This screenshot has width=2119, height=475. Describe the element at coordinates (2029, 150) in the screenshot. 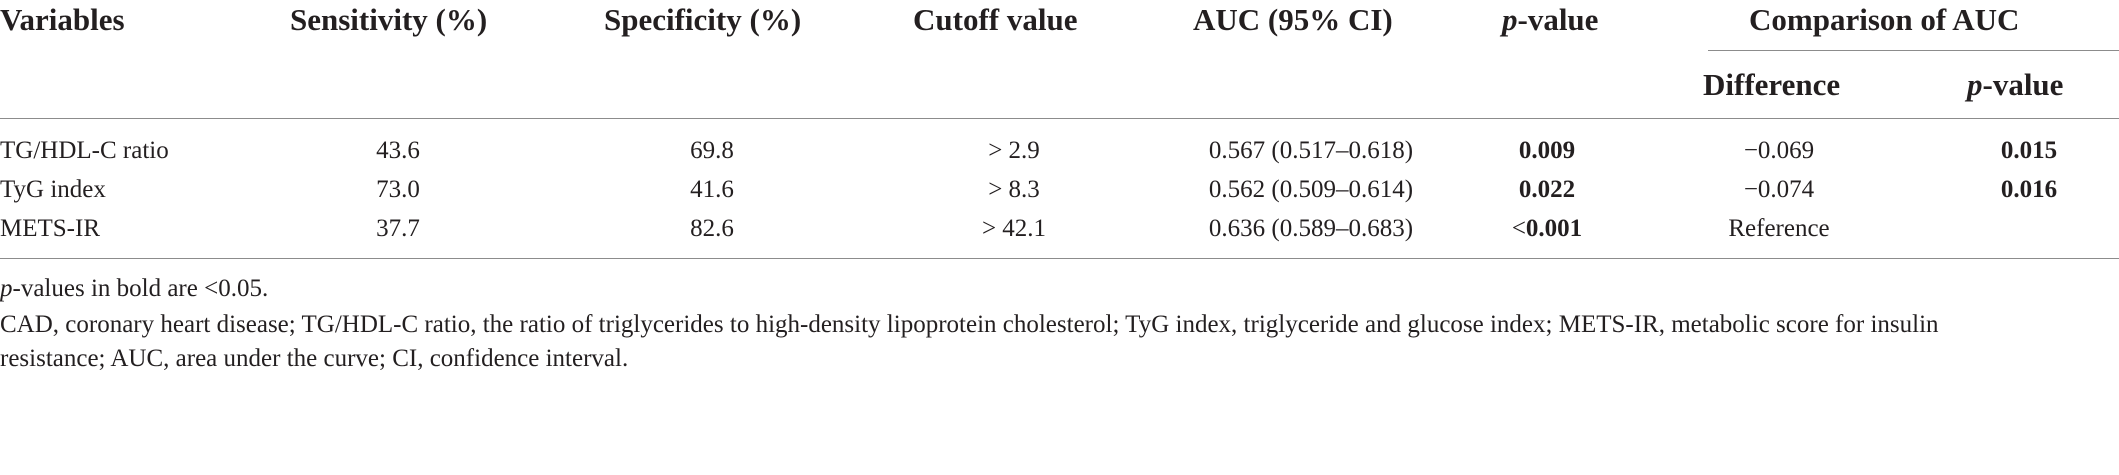

I see `row1-comparison-p: 0.015` at that location.